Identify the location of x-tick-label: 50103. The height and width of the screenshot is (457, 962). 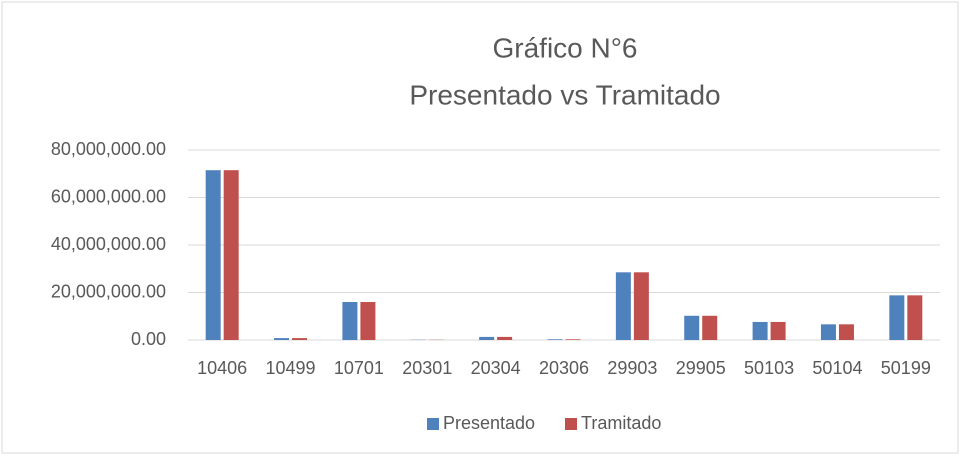
(769, 368).